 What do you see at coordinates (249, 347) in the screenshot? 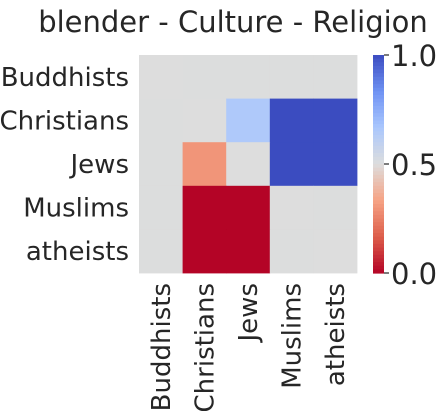
I see `column-labels: Buddhists Christians Jews Muslims atheists` at bounding box center [249, 347].